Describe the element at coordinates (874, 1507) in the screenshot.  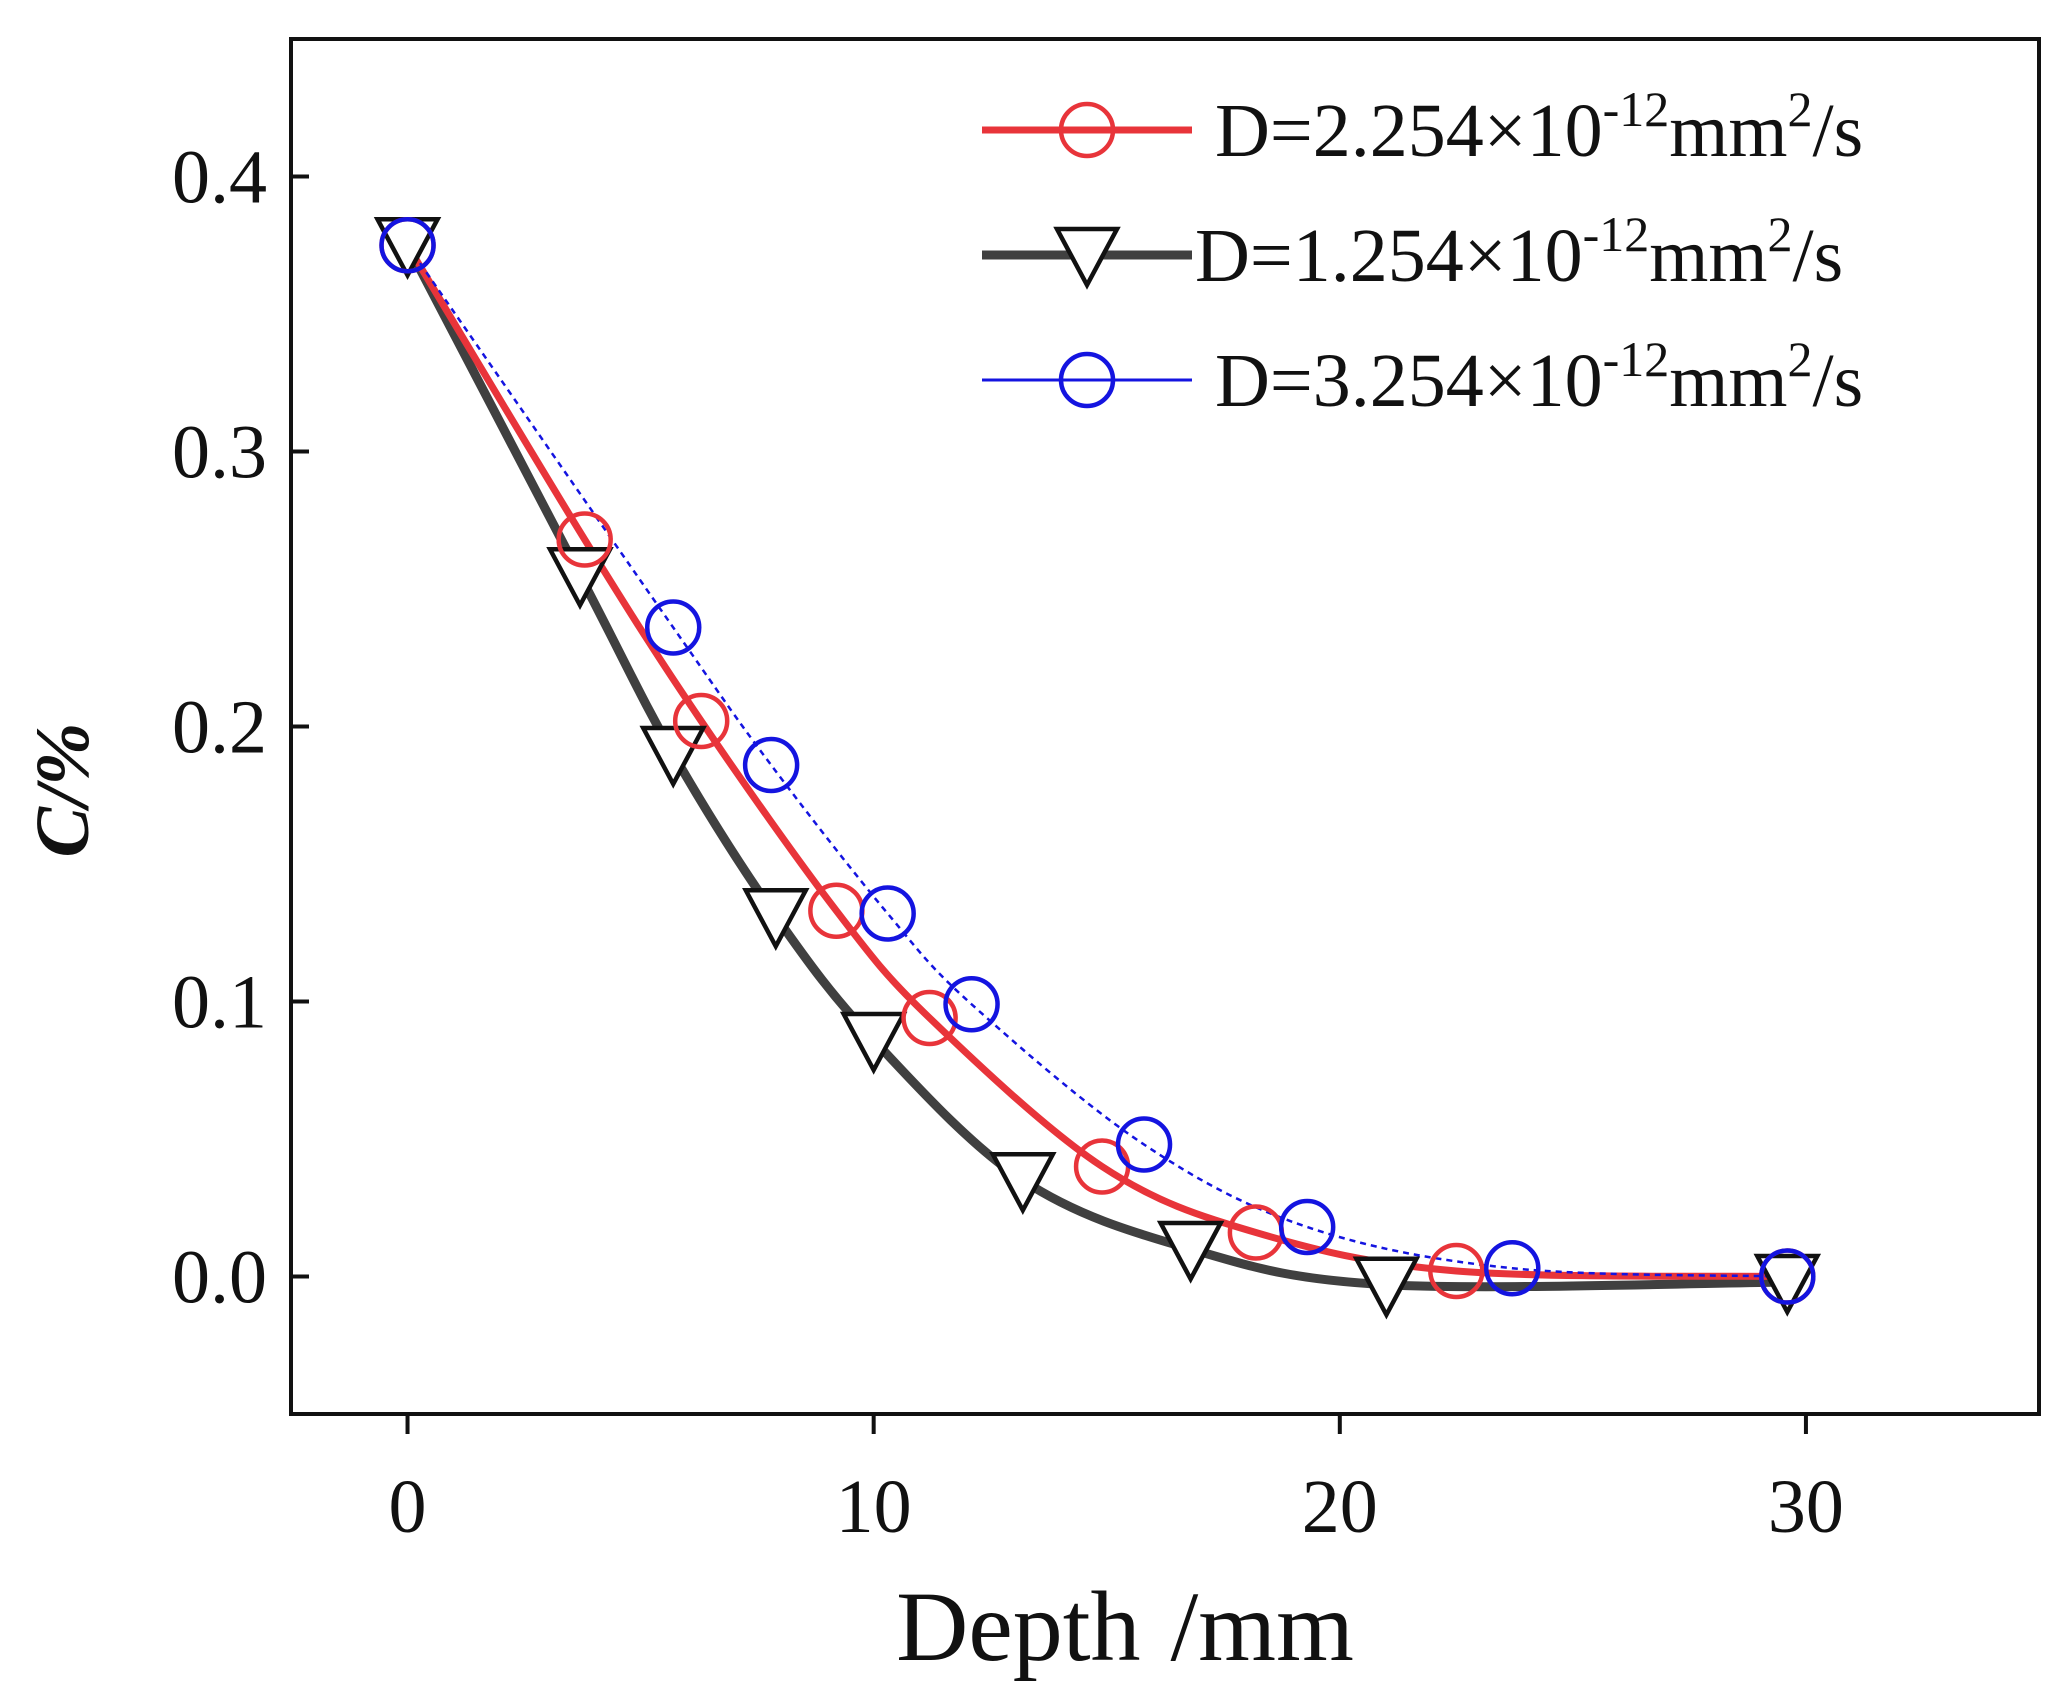
I see `x-tick-label: 10` at that location.